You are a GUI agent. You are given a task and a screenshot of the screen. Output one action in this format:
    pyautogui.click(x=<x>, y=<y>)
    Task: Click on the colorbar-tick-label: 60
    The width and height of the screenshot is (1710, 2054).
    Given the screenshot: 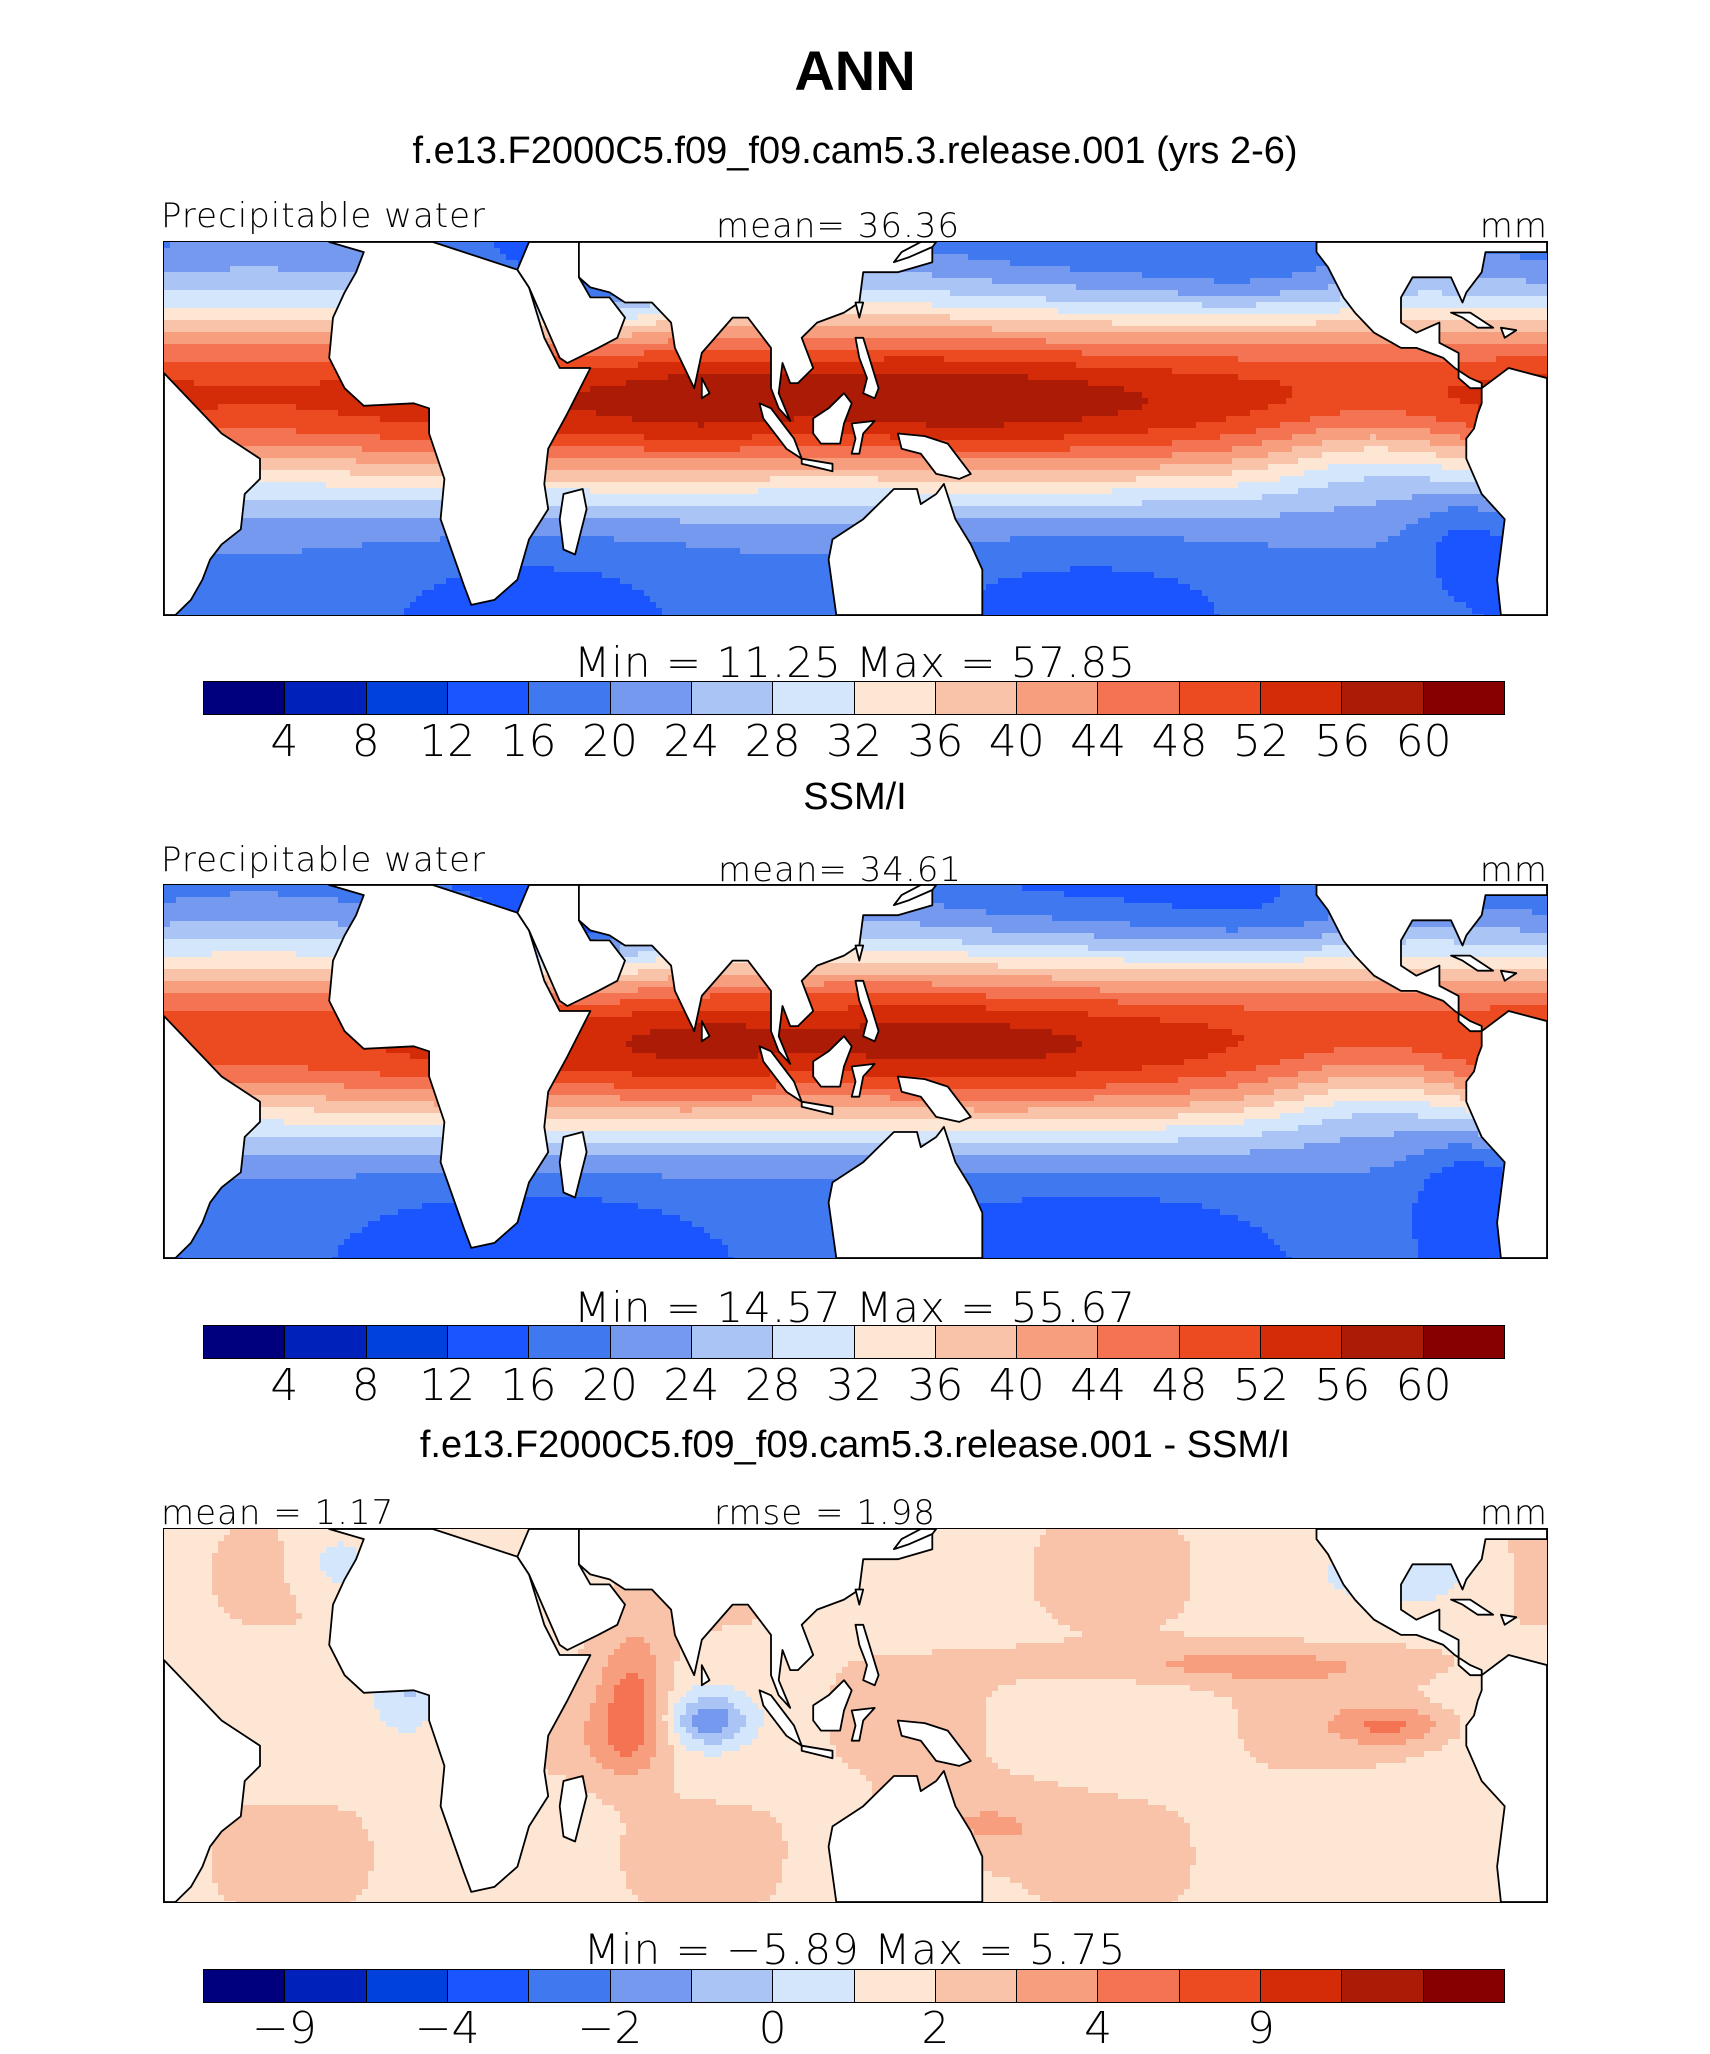 What is the action you would take?
    pyautogui.click(x=1423, y=741)
    